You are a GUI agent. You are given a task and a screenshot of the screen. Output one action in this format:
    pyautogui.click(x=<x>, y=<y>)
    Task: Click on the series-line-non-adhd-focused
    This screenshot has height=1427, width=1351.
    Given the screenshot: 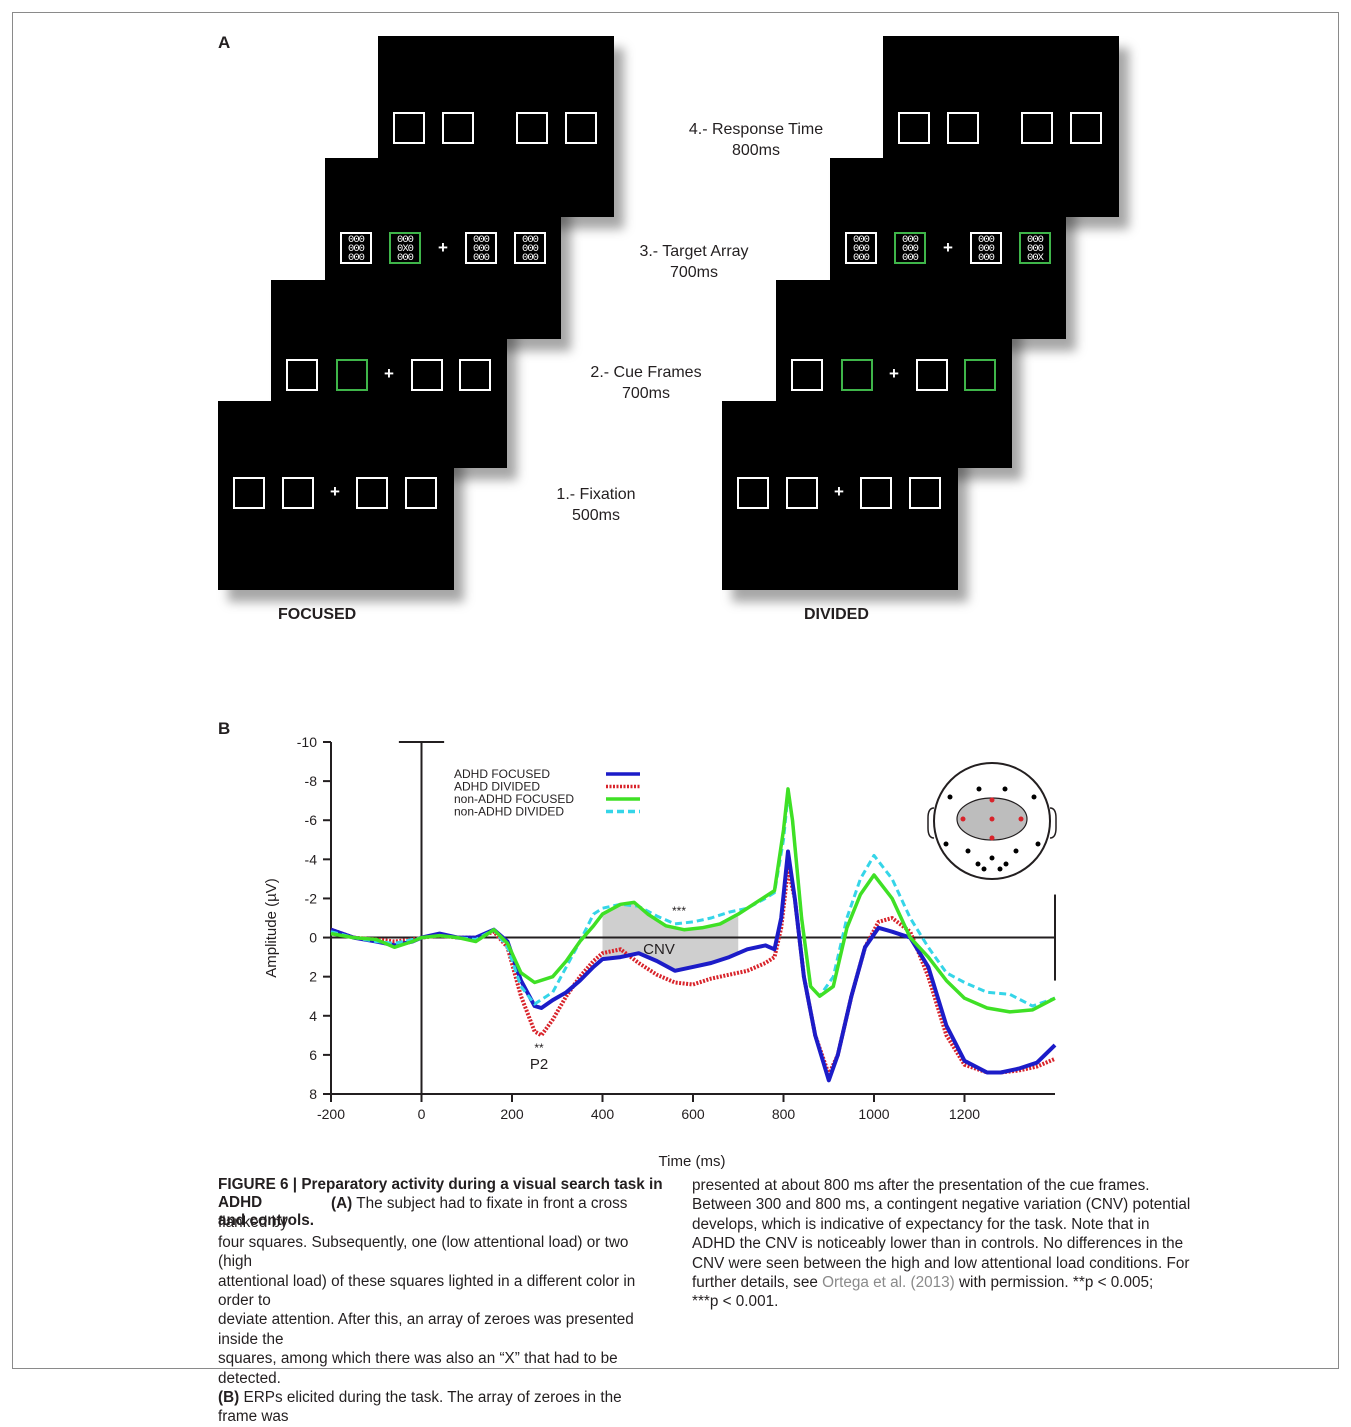 What is the action you would take?
    pyautogui.click(x=693, y=900)
    